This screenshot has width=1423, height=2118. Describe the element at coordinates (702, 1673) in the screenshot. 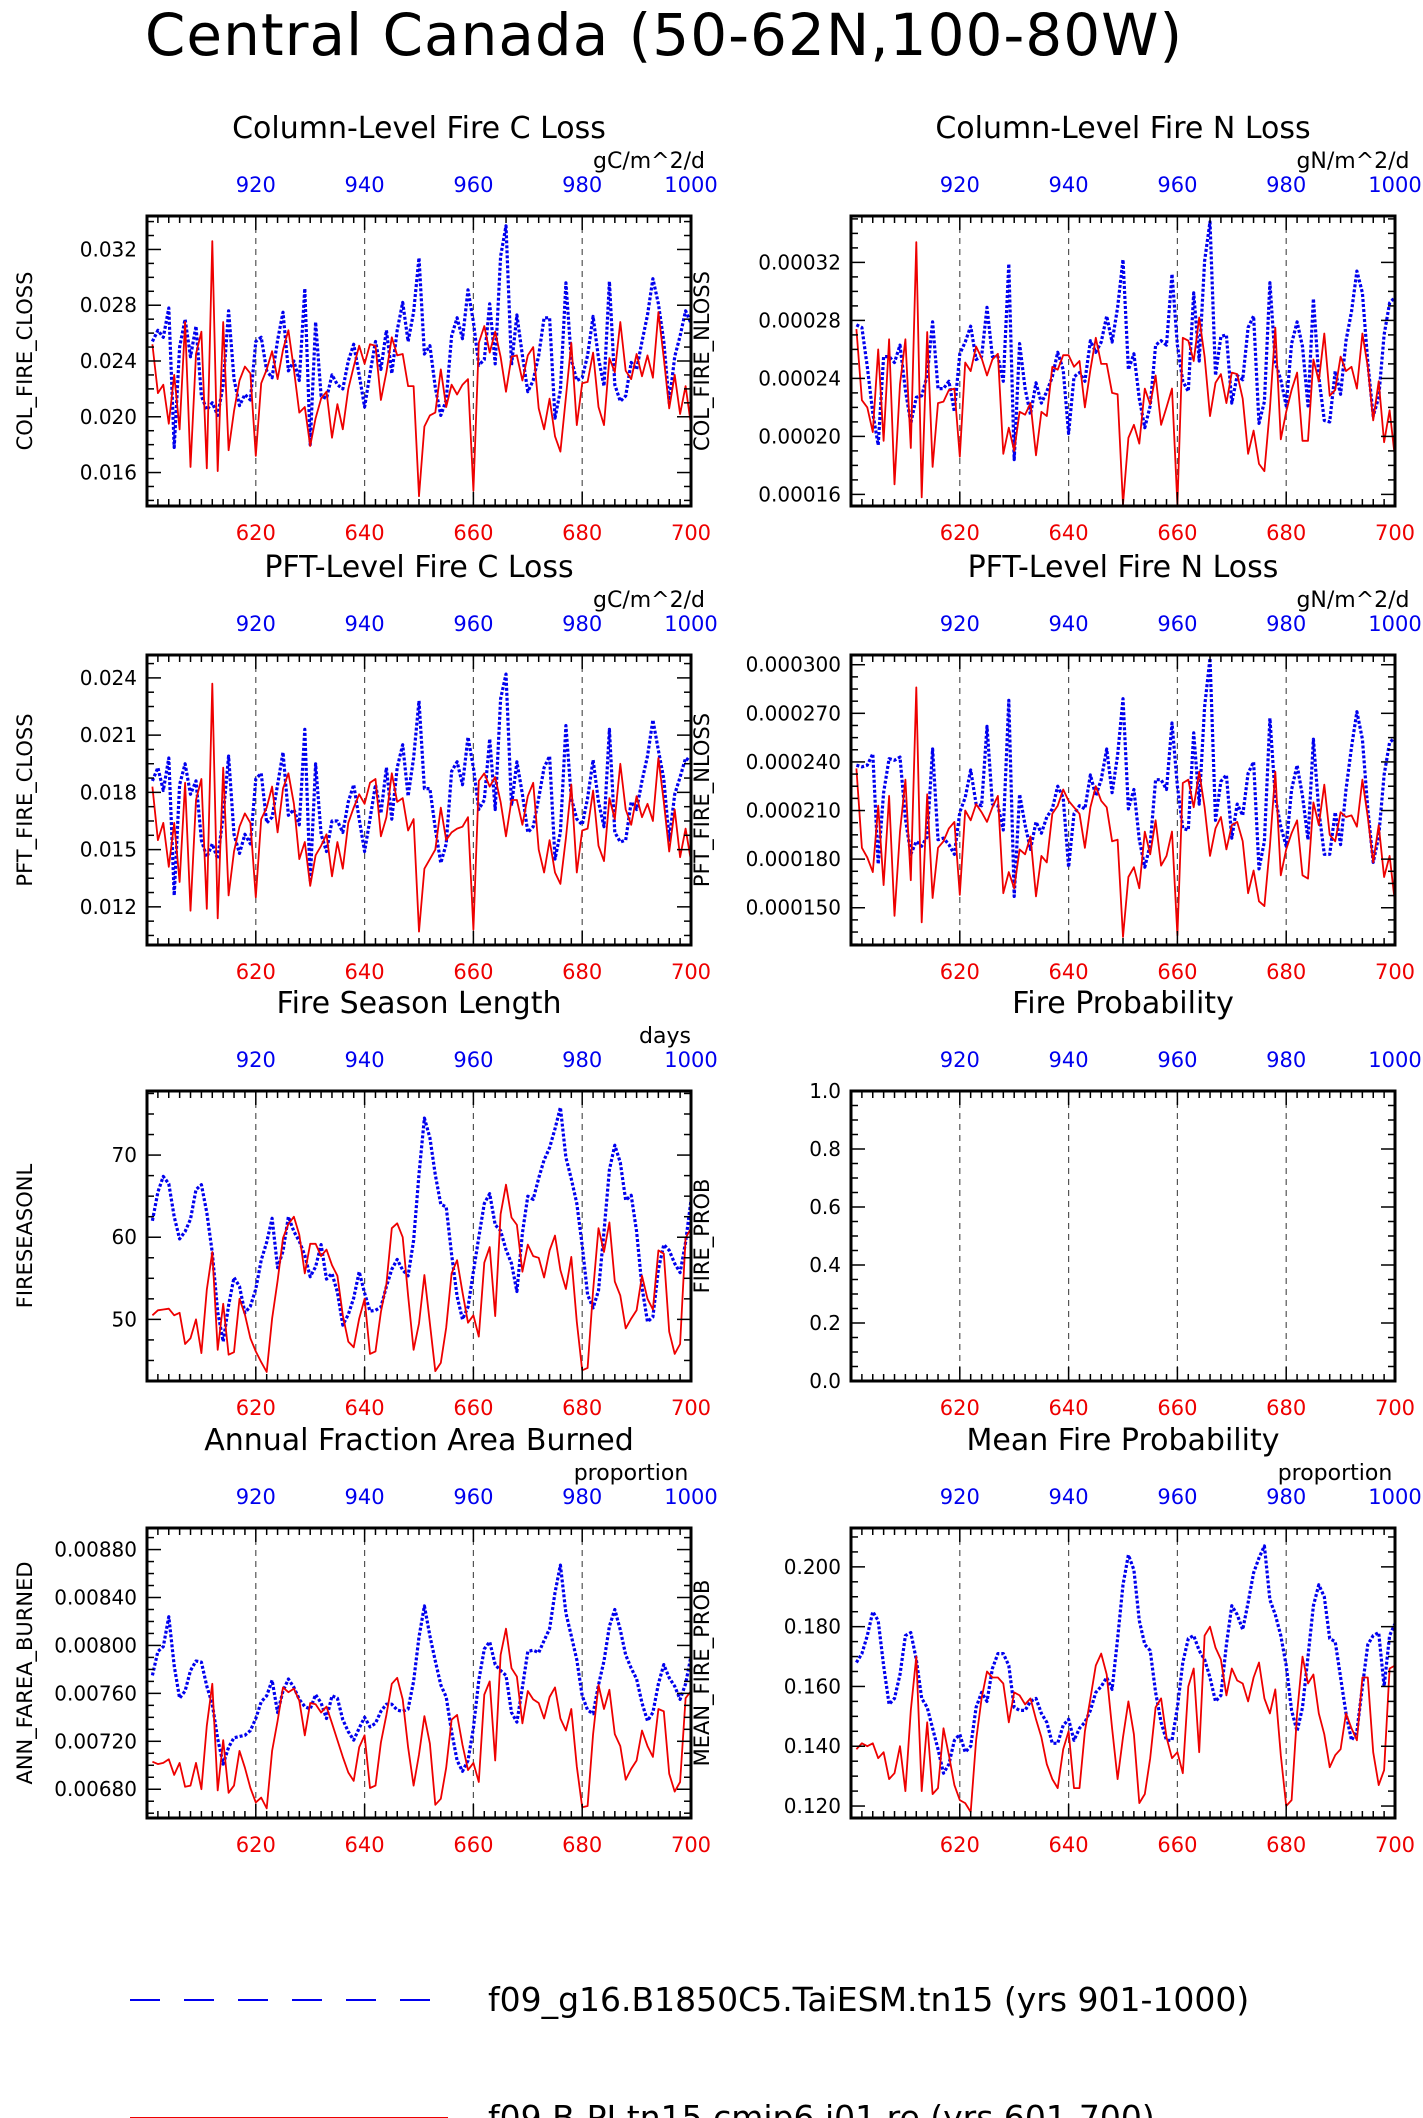

I see `panel-8-yaxis-title: MEAN_FIRE_PROB` at that location.